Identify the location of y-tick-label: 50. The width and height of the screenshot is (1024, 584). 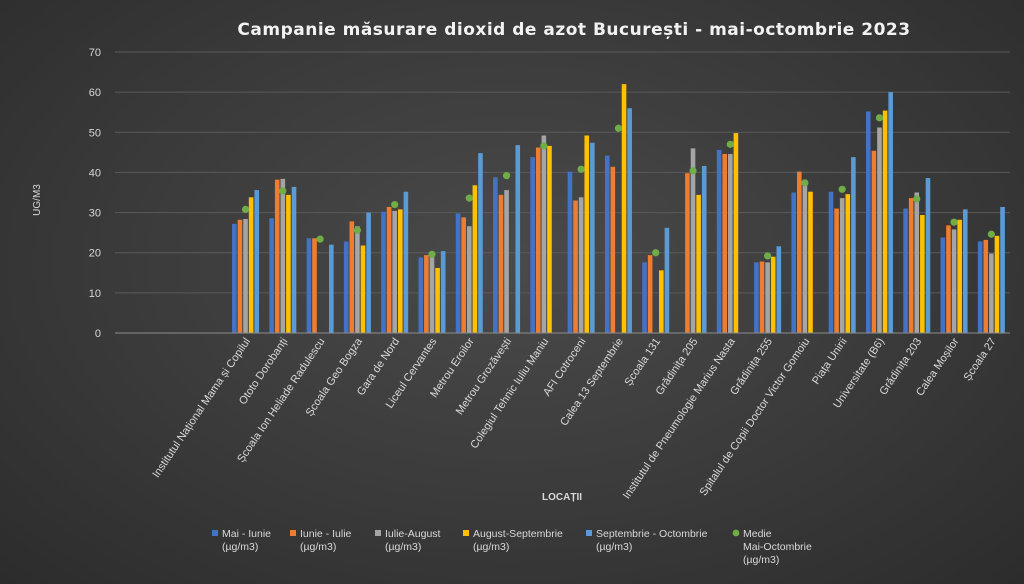
(95, 133).